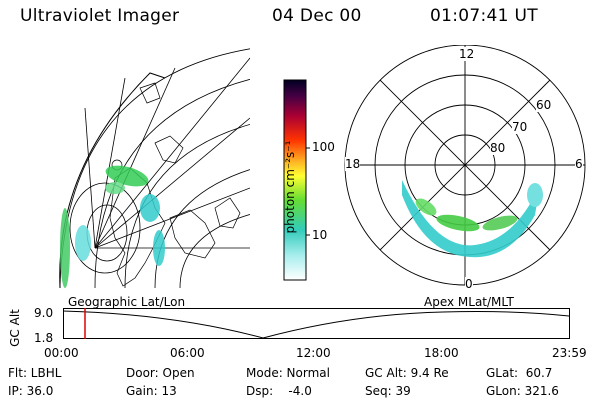 The width and height of the screenshot is (600, 400). What do you see at coordinates (469, 284) in the screenshot?
I see `mlt-label-0: 0` at bounding box center [469, 284].